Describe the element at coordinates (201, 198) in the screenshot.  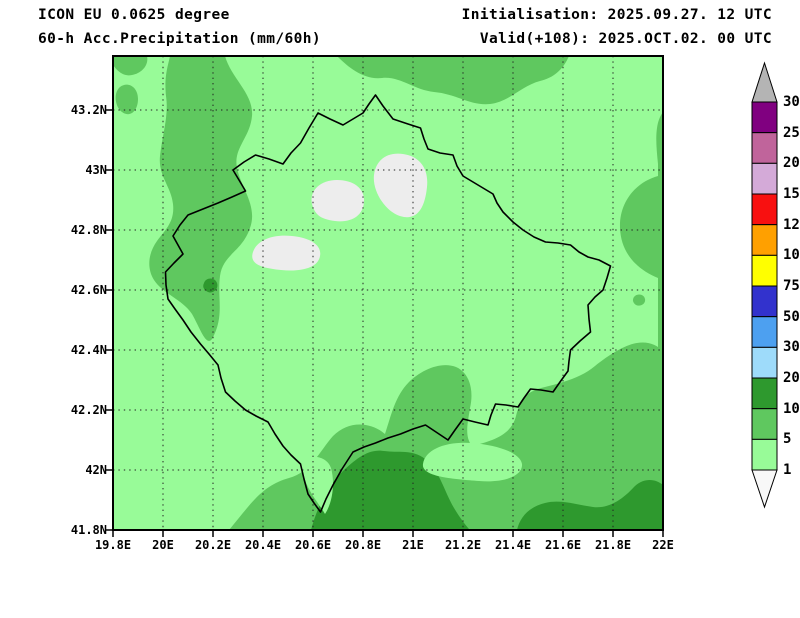
I see `precip-region-west-band` at that location.